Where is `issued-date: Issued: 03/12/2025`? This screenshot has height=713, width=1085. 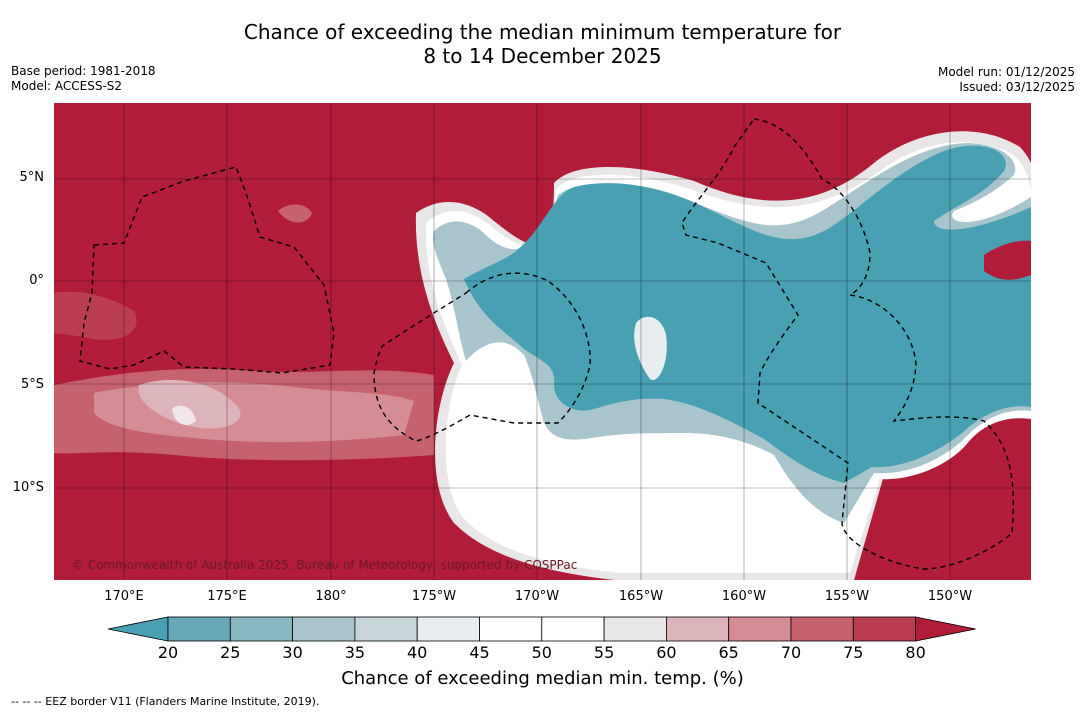 issued-date: Issued: 03/12/2025 is located at coordinates (1017, 87).